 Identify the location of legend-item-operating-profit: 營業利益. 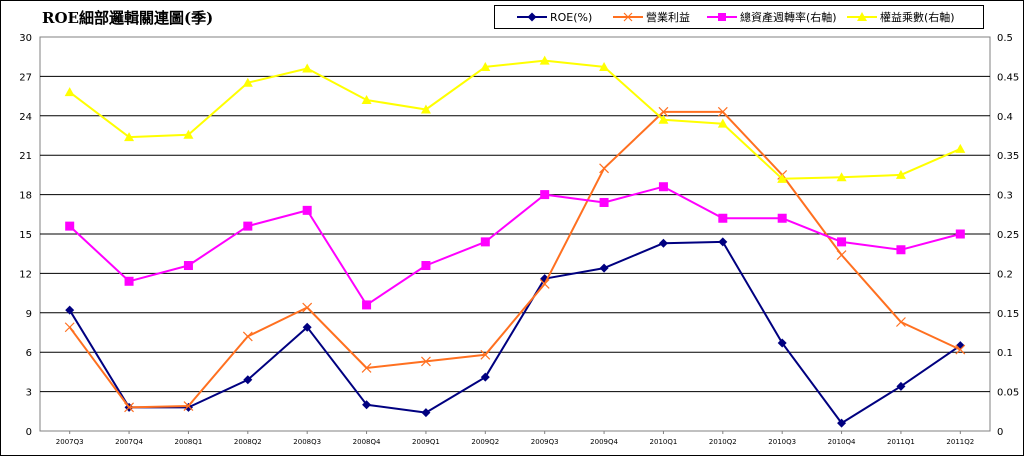
(651, 17).